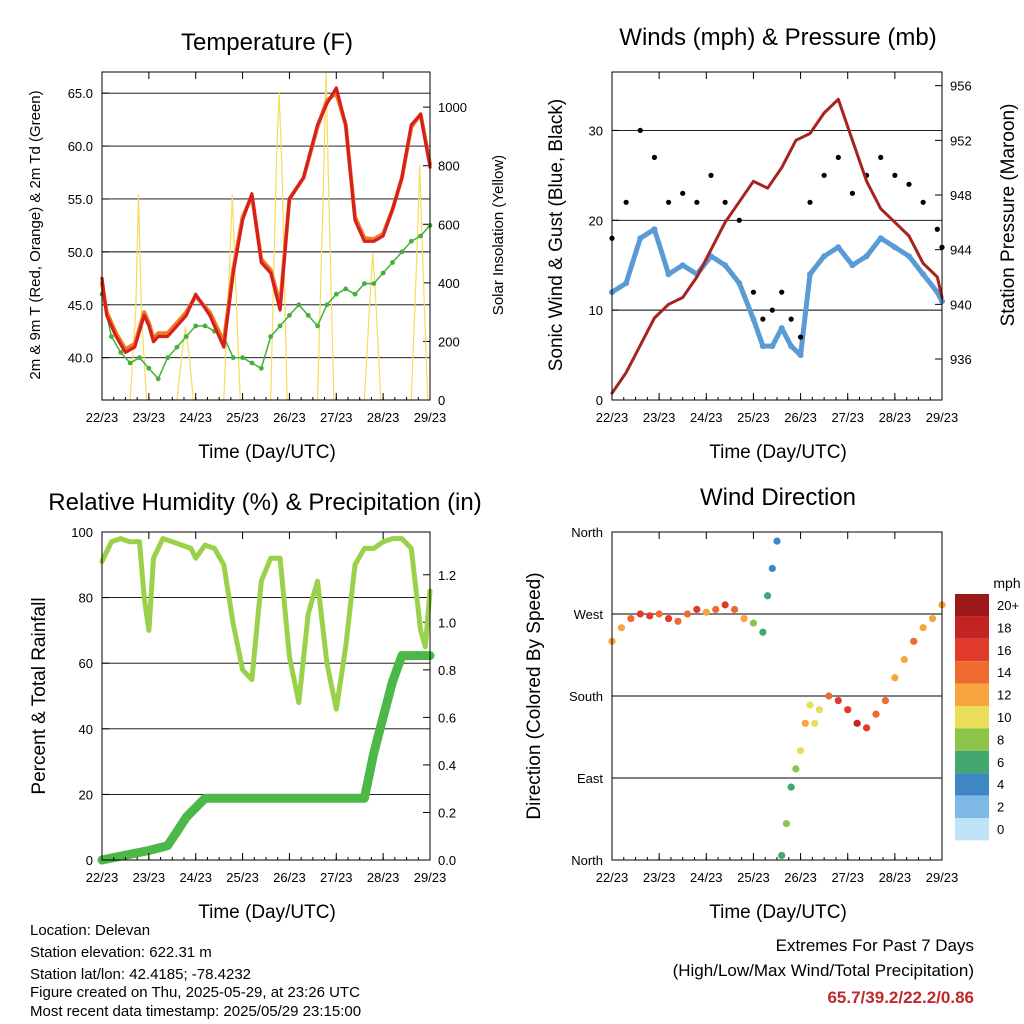 Image resolution: width=1024 pixels, height=1024 pixels. I want to click on legend-label: 8, so click(1000, 739).